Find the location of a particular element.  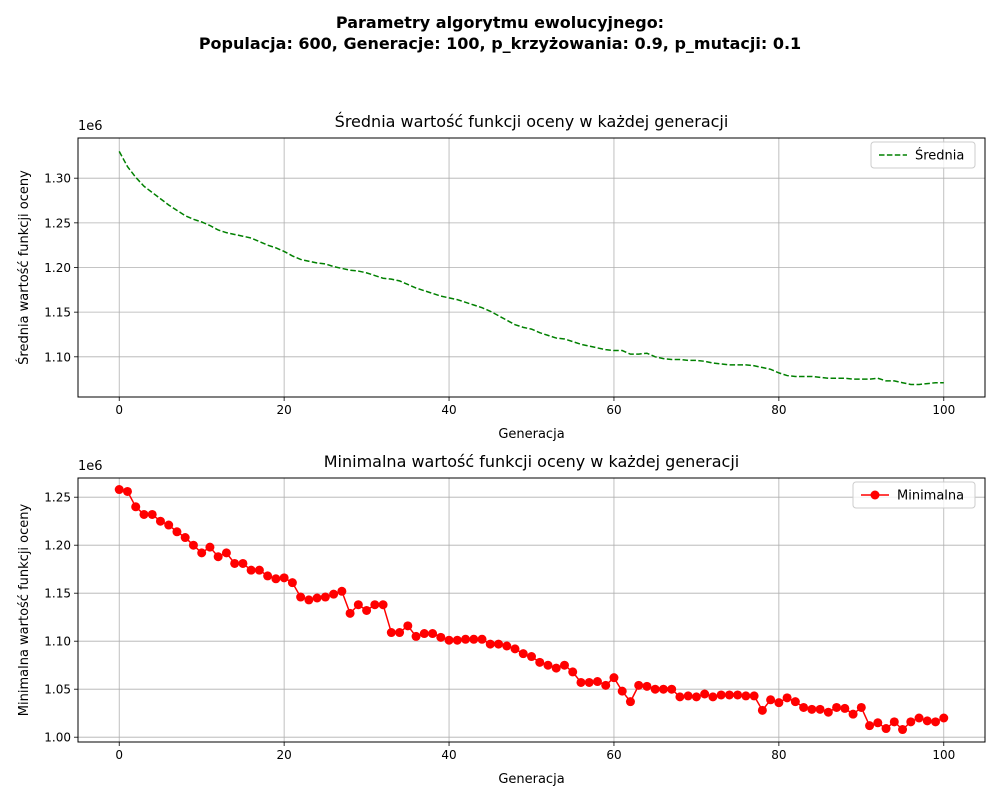

mean-y-tick-label: 1.20 is located at coordinates (57, 268).